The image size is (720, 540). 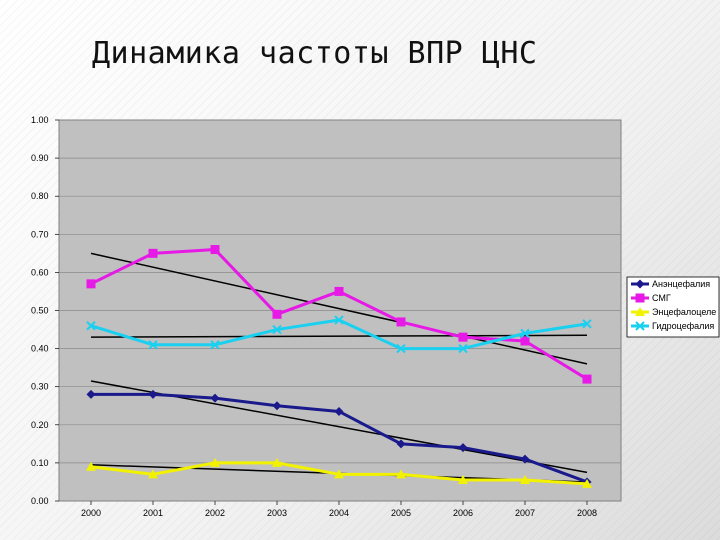 What do you see at coordinates (684, 312) in the screenshot?
I see `legend-label: Энцефалоцеле` at bounding box center [684, 312].